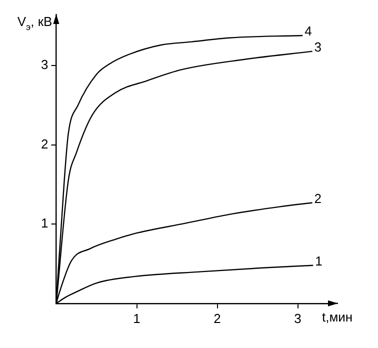 The width and height of the screenshot is (378, 348). Describe the element at coordinates (44, 144) in the screenshot. I see `y-tick-label: 2` at that location.